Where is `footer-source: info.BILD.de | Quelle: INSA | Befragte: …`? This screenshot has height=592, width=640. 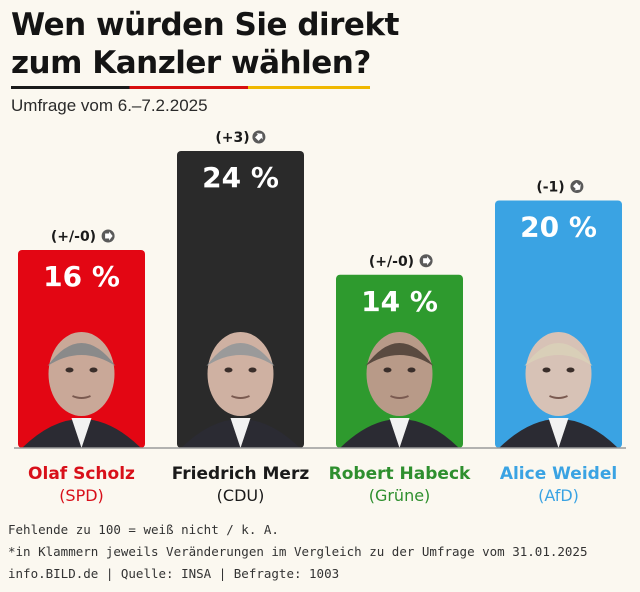 footer-source: info.BILD.de | Quelle: INSA | Befragte: … is located at coordinates (174, 573).